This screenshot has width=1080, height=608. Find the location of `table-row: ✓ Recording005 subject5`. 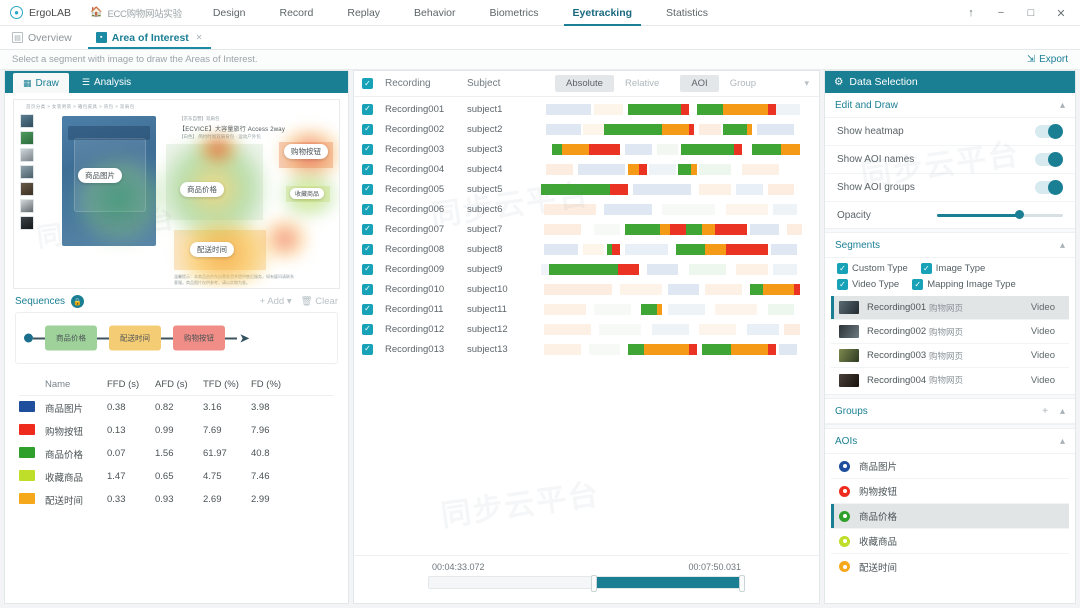

table-row: ✓ Recording005 subject5 is located at coordinates (586, 189).